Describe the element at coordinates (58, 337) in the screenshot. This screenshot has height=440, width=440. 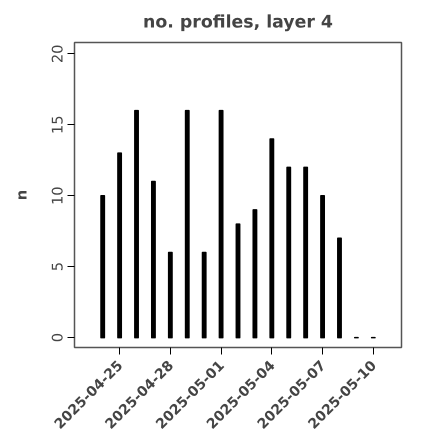
I see `y-tick-label: 0` at that location.